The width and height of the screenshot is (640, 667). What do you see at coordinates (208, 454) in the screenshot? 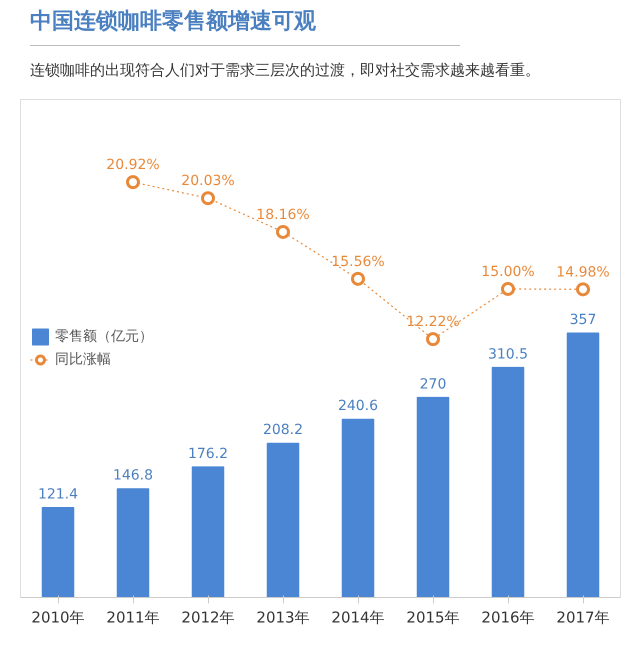
I see `data-label: 176.2` at bounding box center [208, 454].